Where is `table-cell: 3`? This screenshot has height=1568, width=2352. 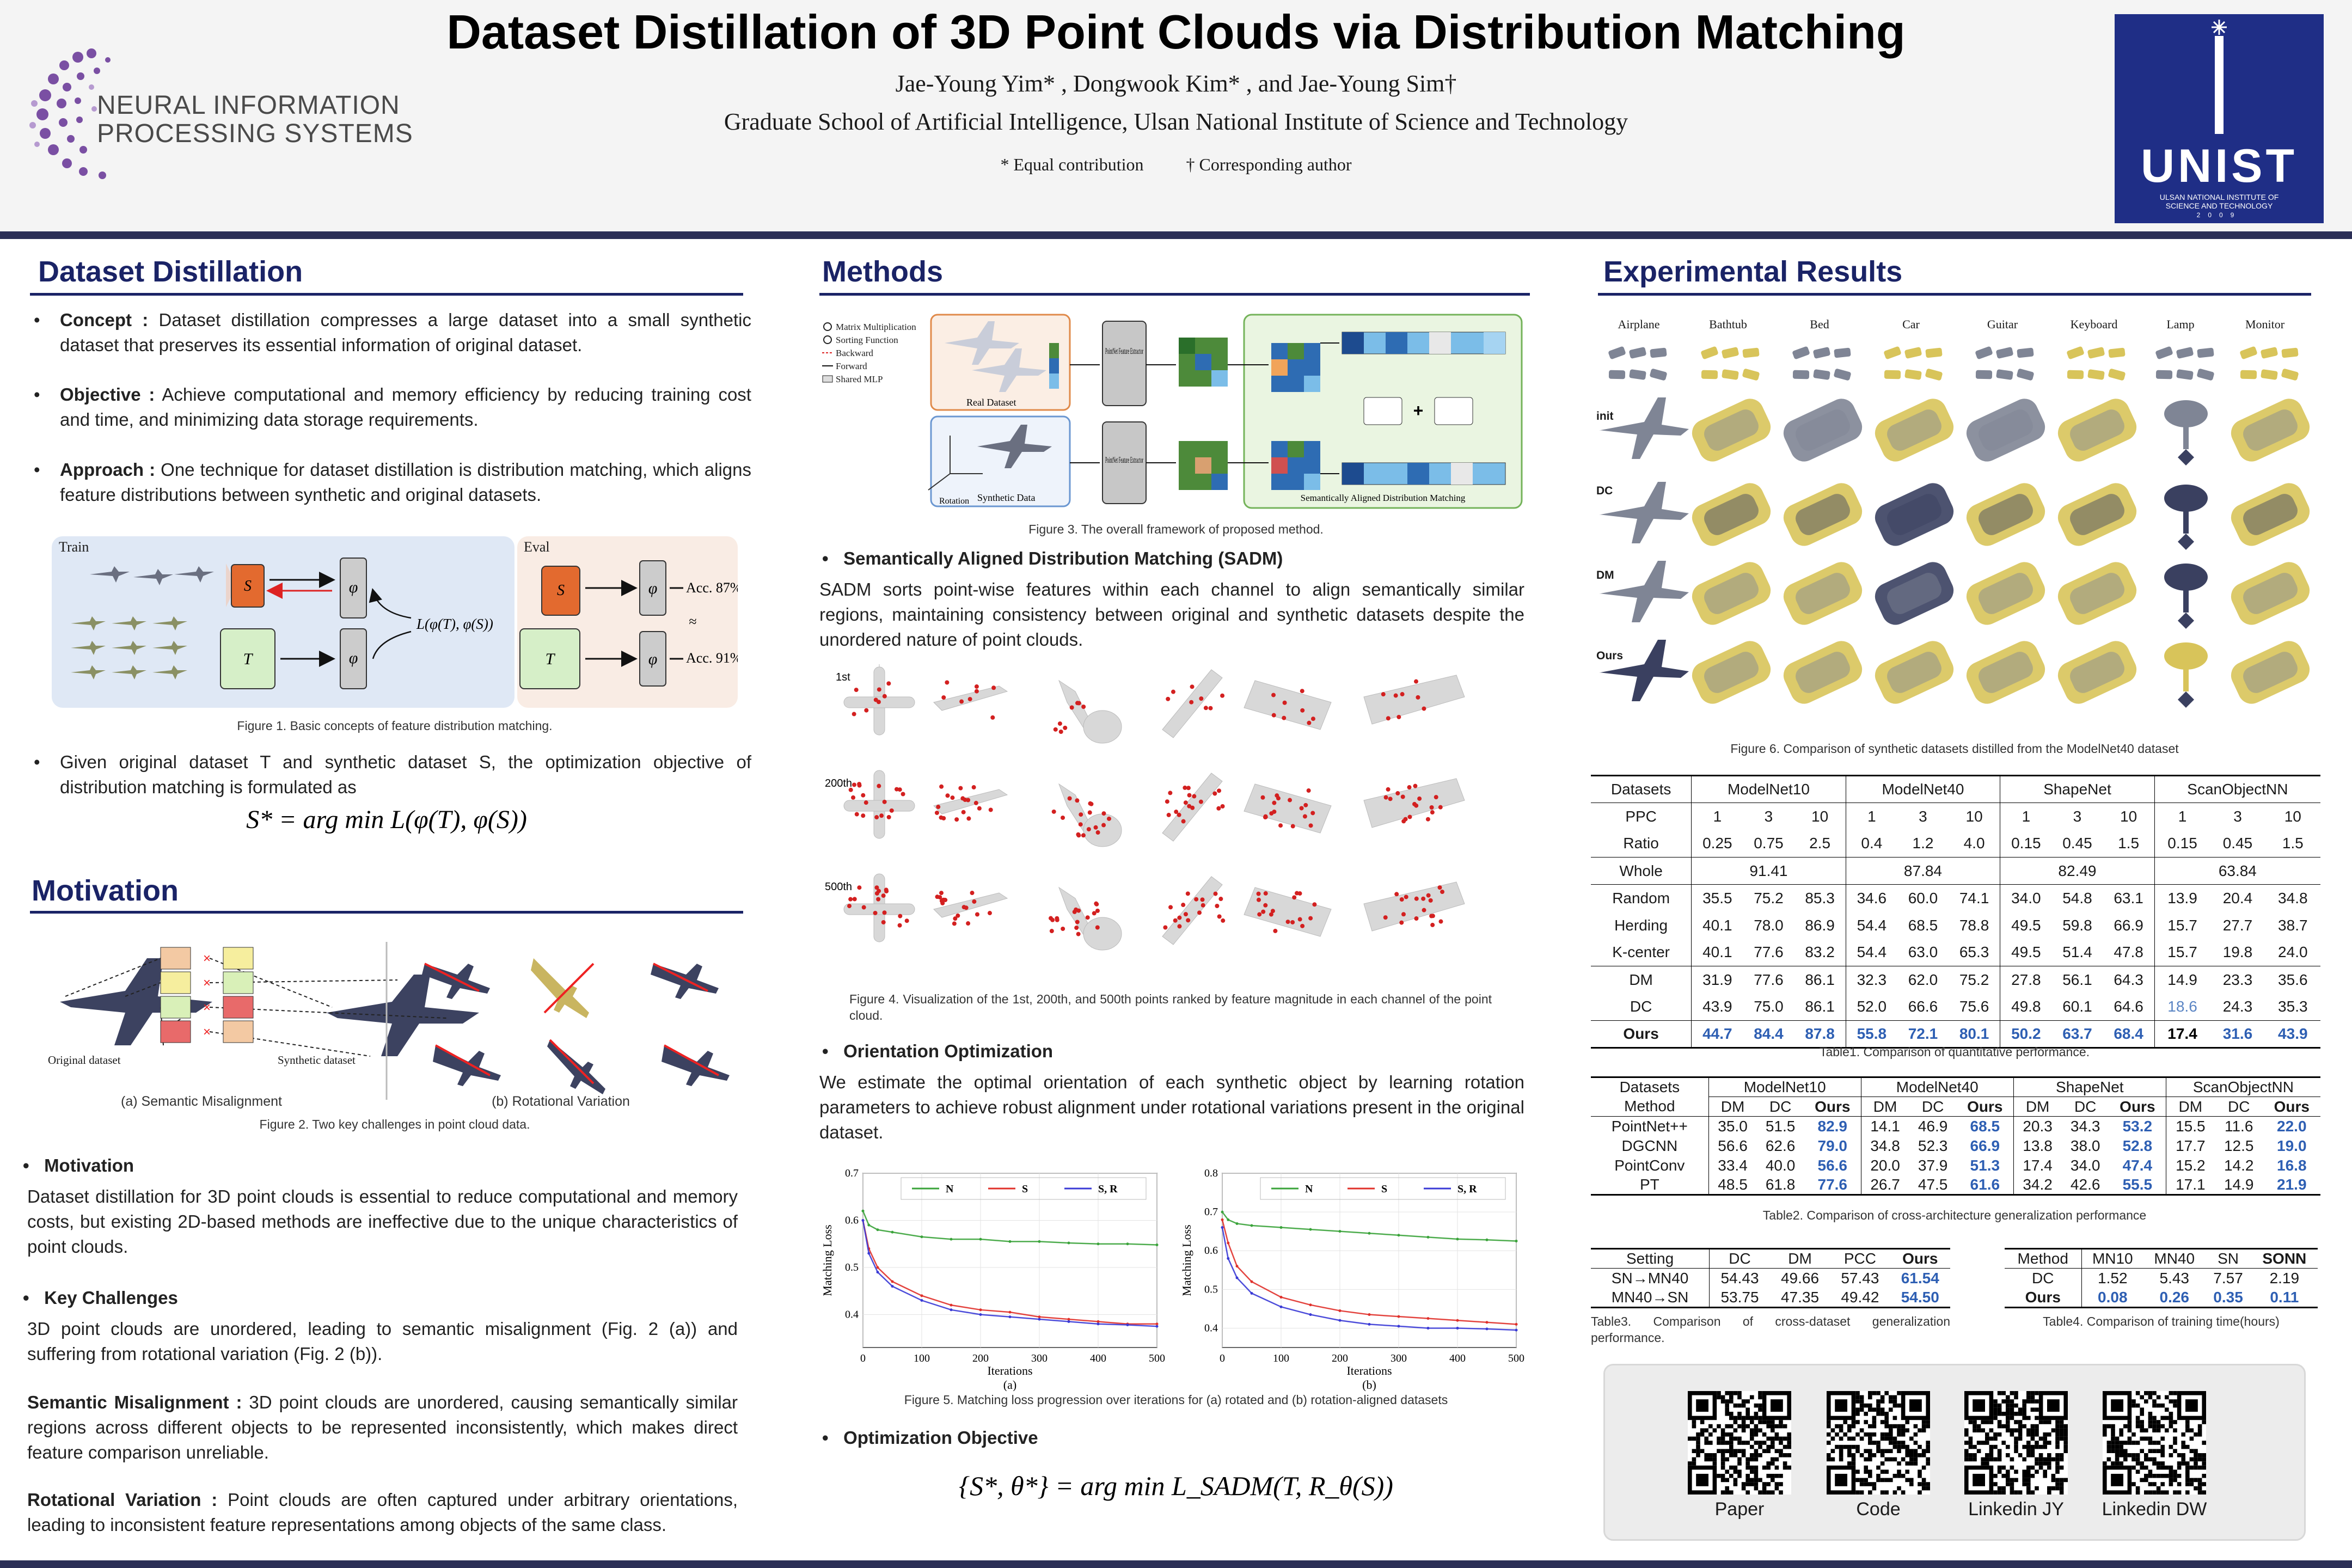 table-cell: 3 is located at coordinates (2237, 816).